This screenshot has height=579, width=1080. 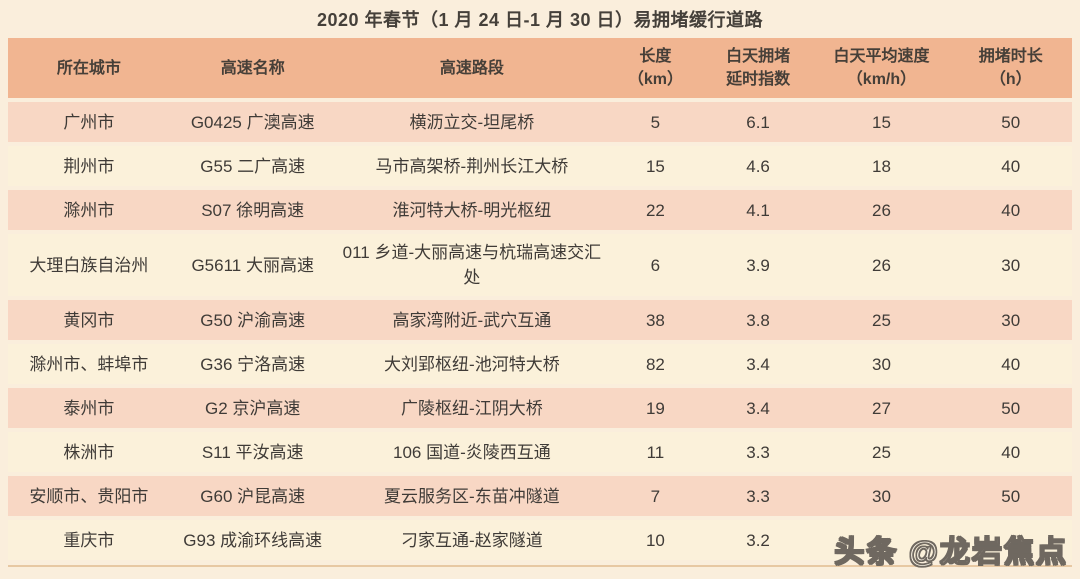 I want to click on table-row: 安顺市、贵阳市 G60 沪昆高速 夏云服务区-东苗冲隧道 7 3.3 30 50, so click(x=540, y=496).